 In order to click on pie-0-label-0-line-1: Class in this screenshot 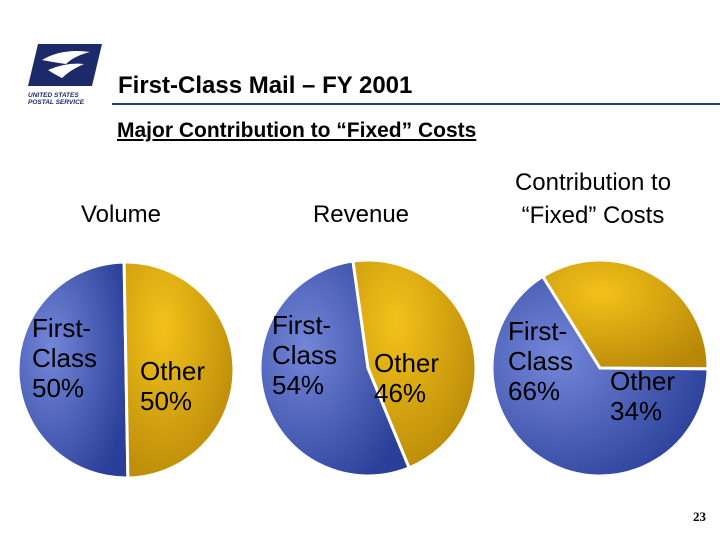, I will do `click(64, 358)`.